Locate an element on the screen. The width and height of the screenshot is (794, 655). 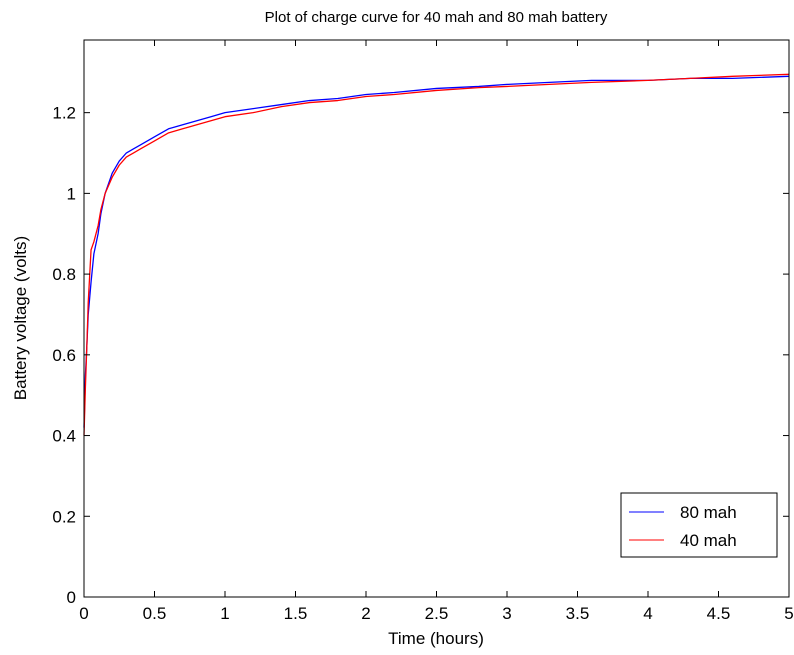
x-axis-label: Time (hours) is located at coordinates (436, 638).